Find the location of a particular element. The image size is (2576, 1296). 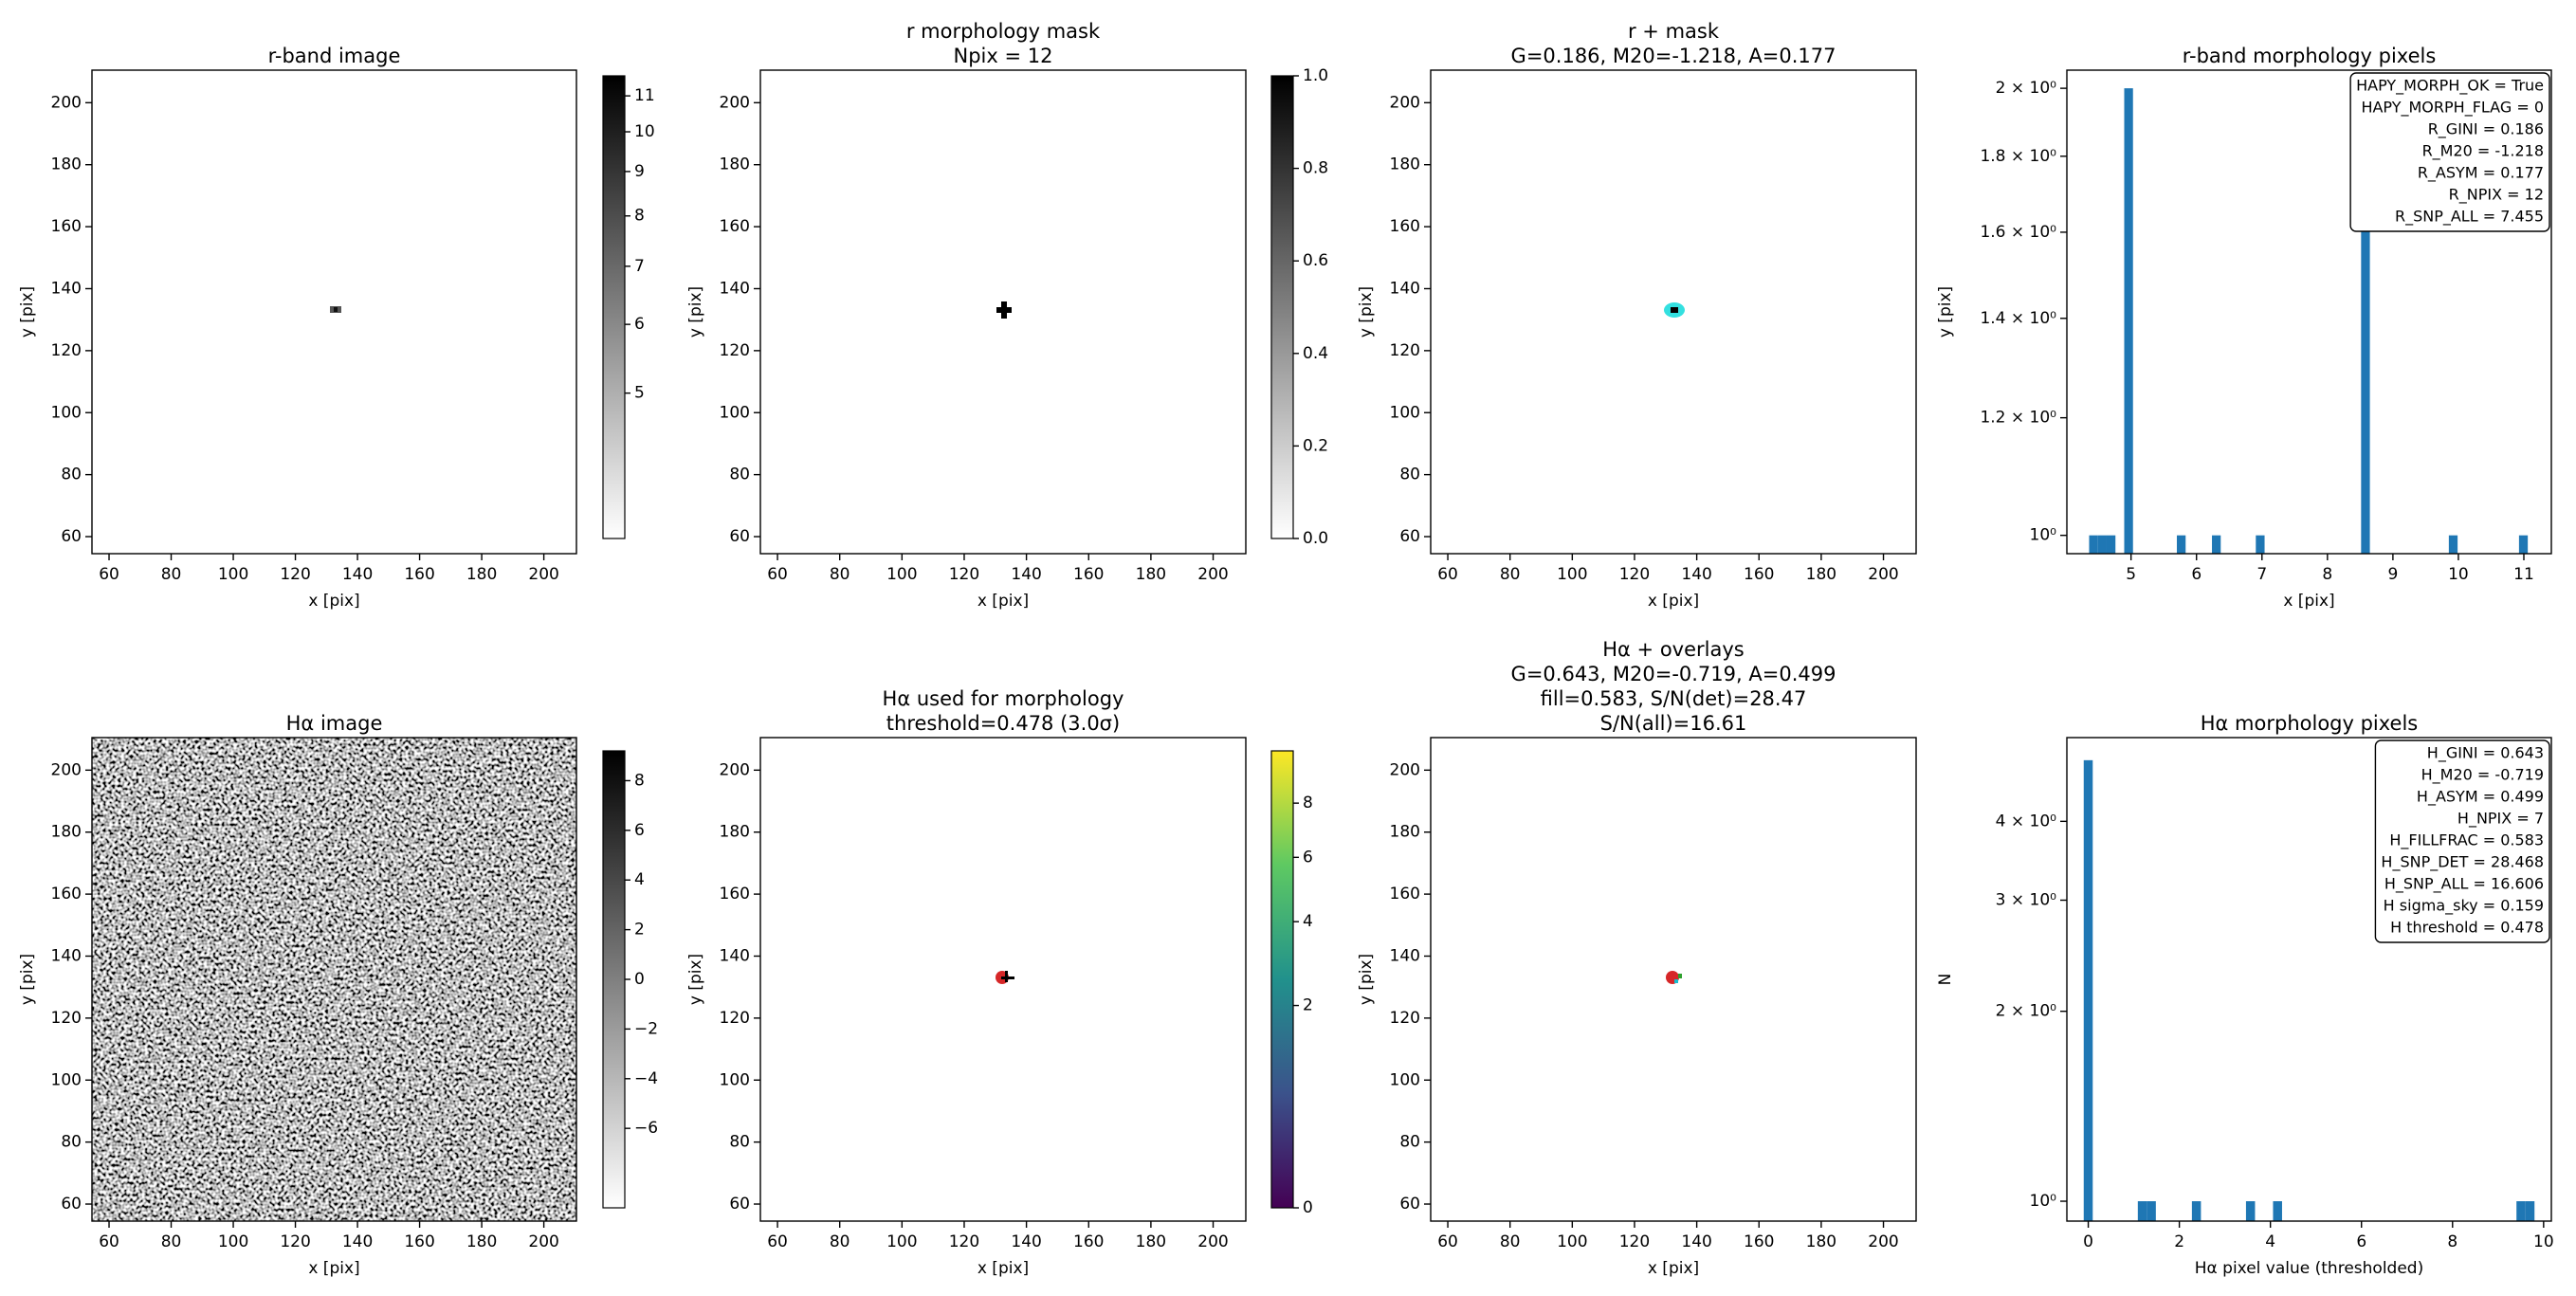

x-tick-label: 8 is located at coordinates (2452, 1242).